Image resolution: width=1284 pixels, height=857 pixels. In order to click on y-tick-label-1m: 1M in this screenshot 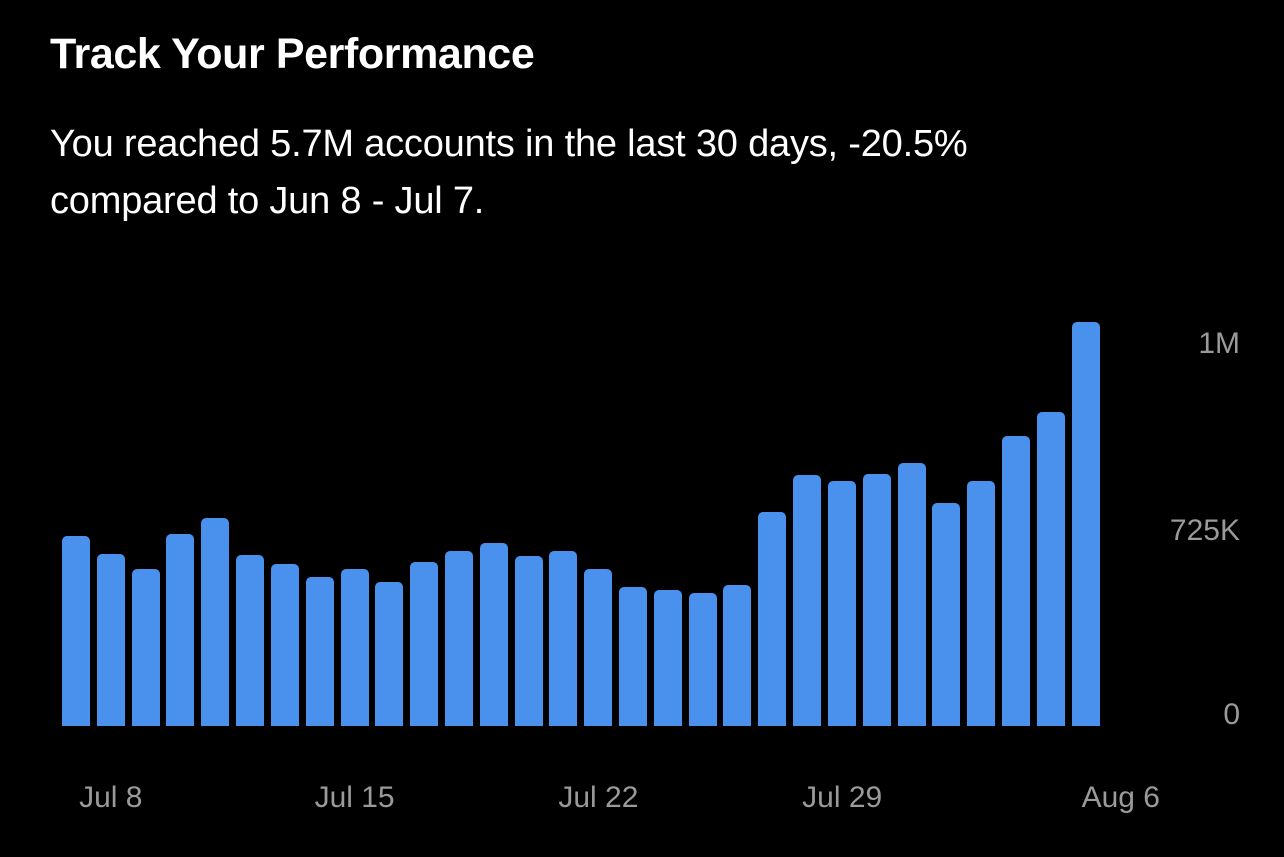, I will do `click(1219, 343)`.